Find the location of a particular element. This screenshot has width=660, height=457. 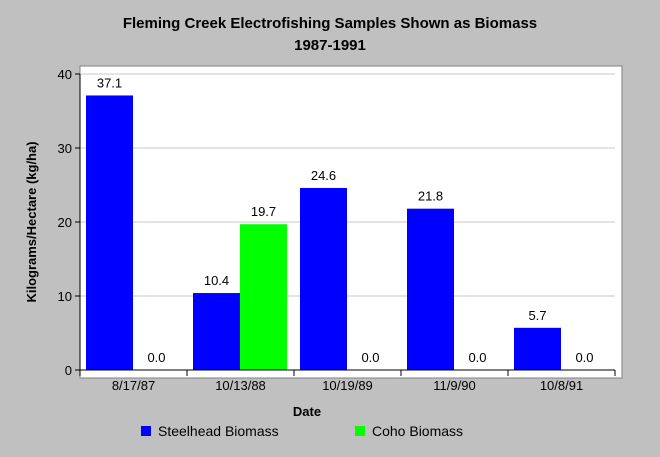

bar-value-label: 19.7 is located at coordinates (263, 211).